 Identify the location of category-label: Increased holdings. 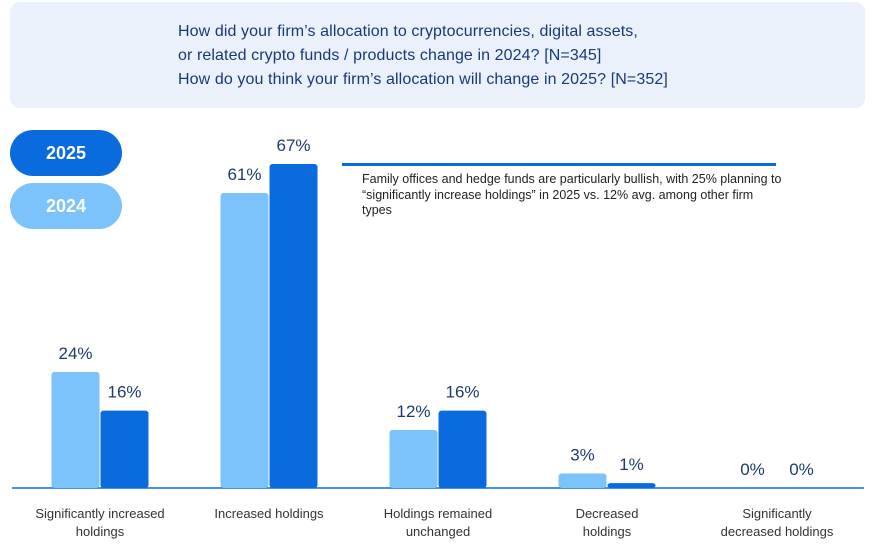
(269, 513).